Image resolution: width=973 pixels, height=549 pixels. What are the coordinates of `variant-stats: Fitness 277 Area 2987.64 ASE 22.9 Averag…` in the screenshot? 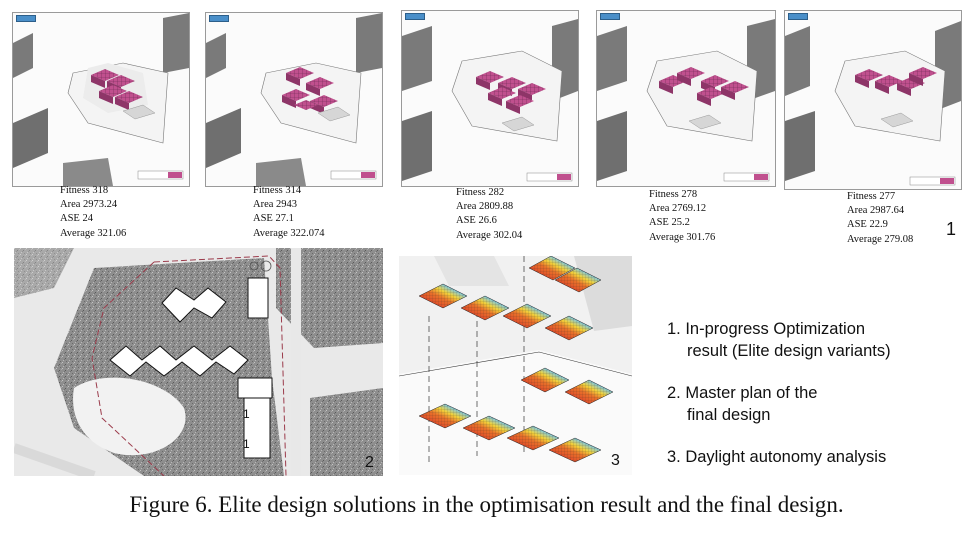 It's located at (880, 218).